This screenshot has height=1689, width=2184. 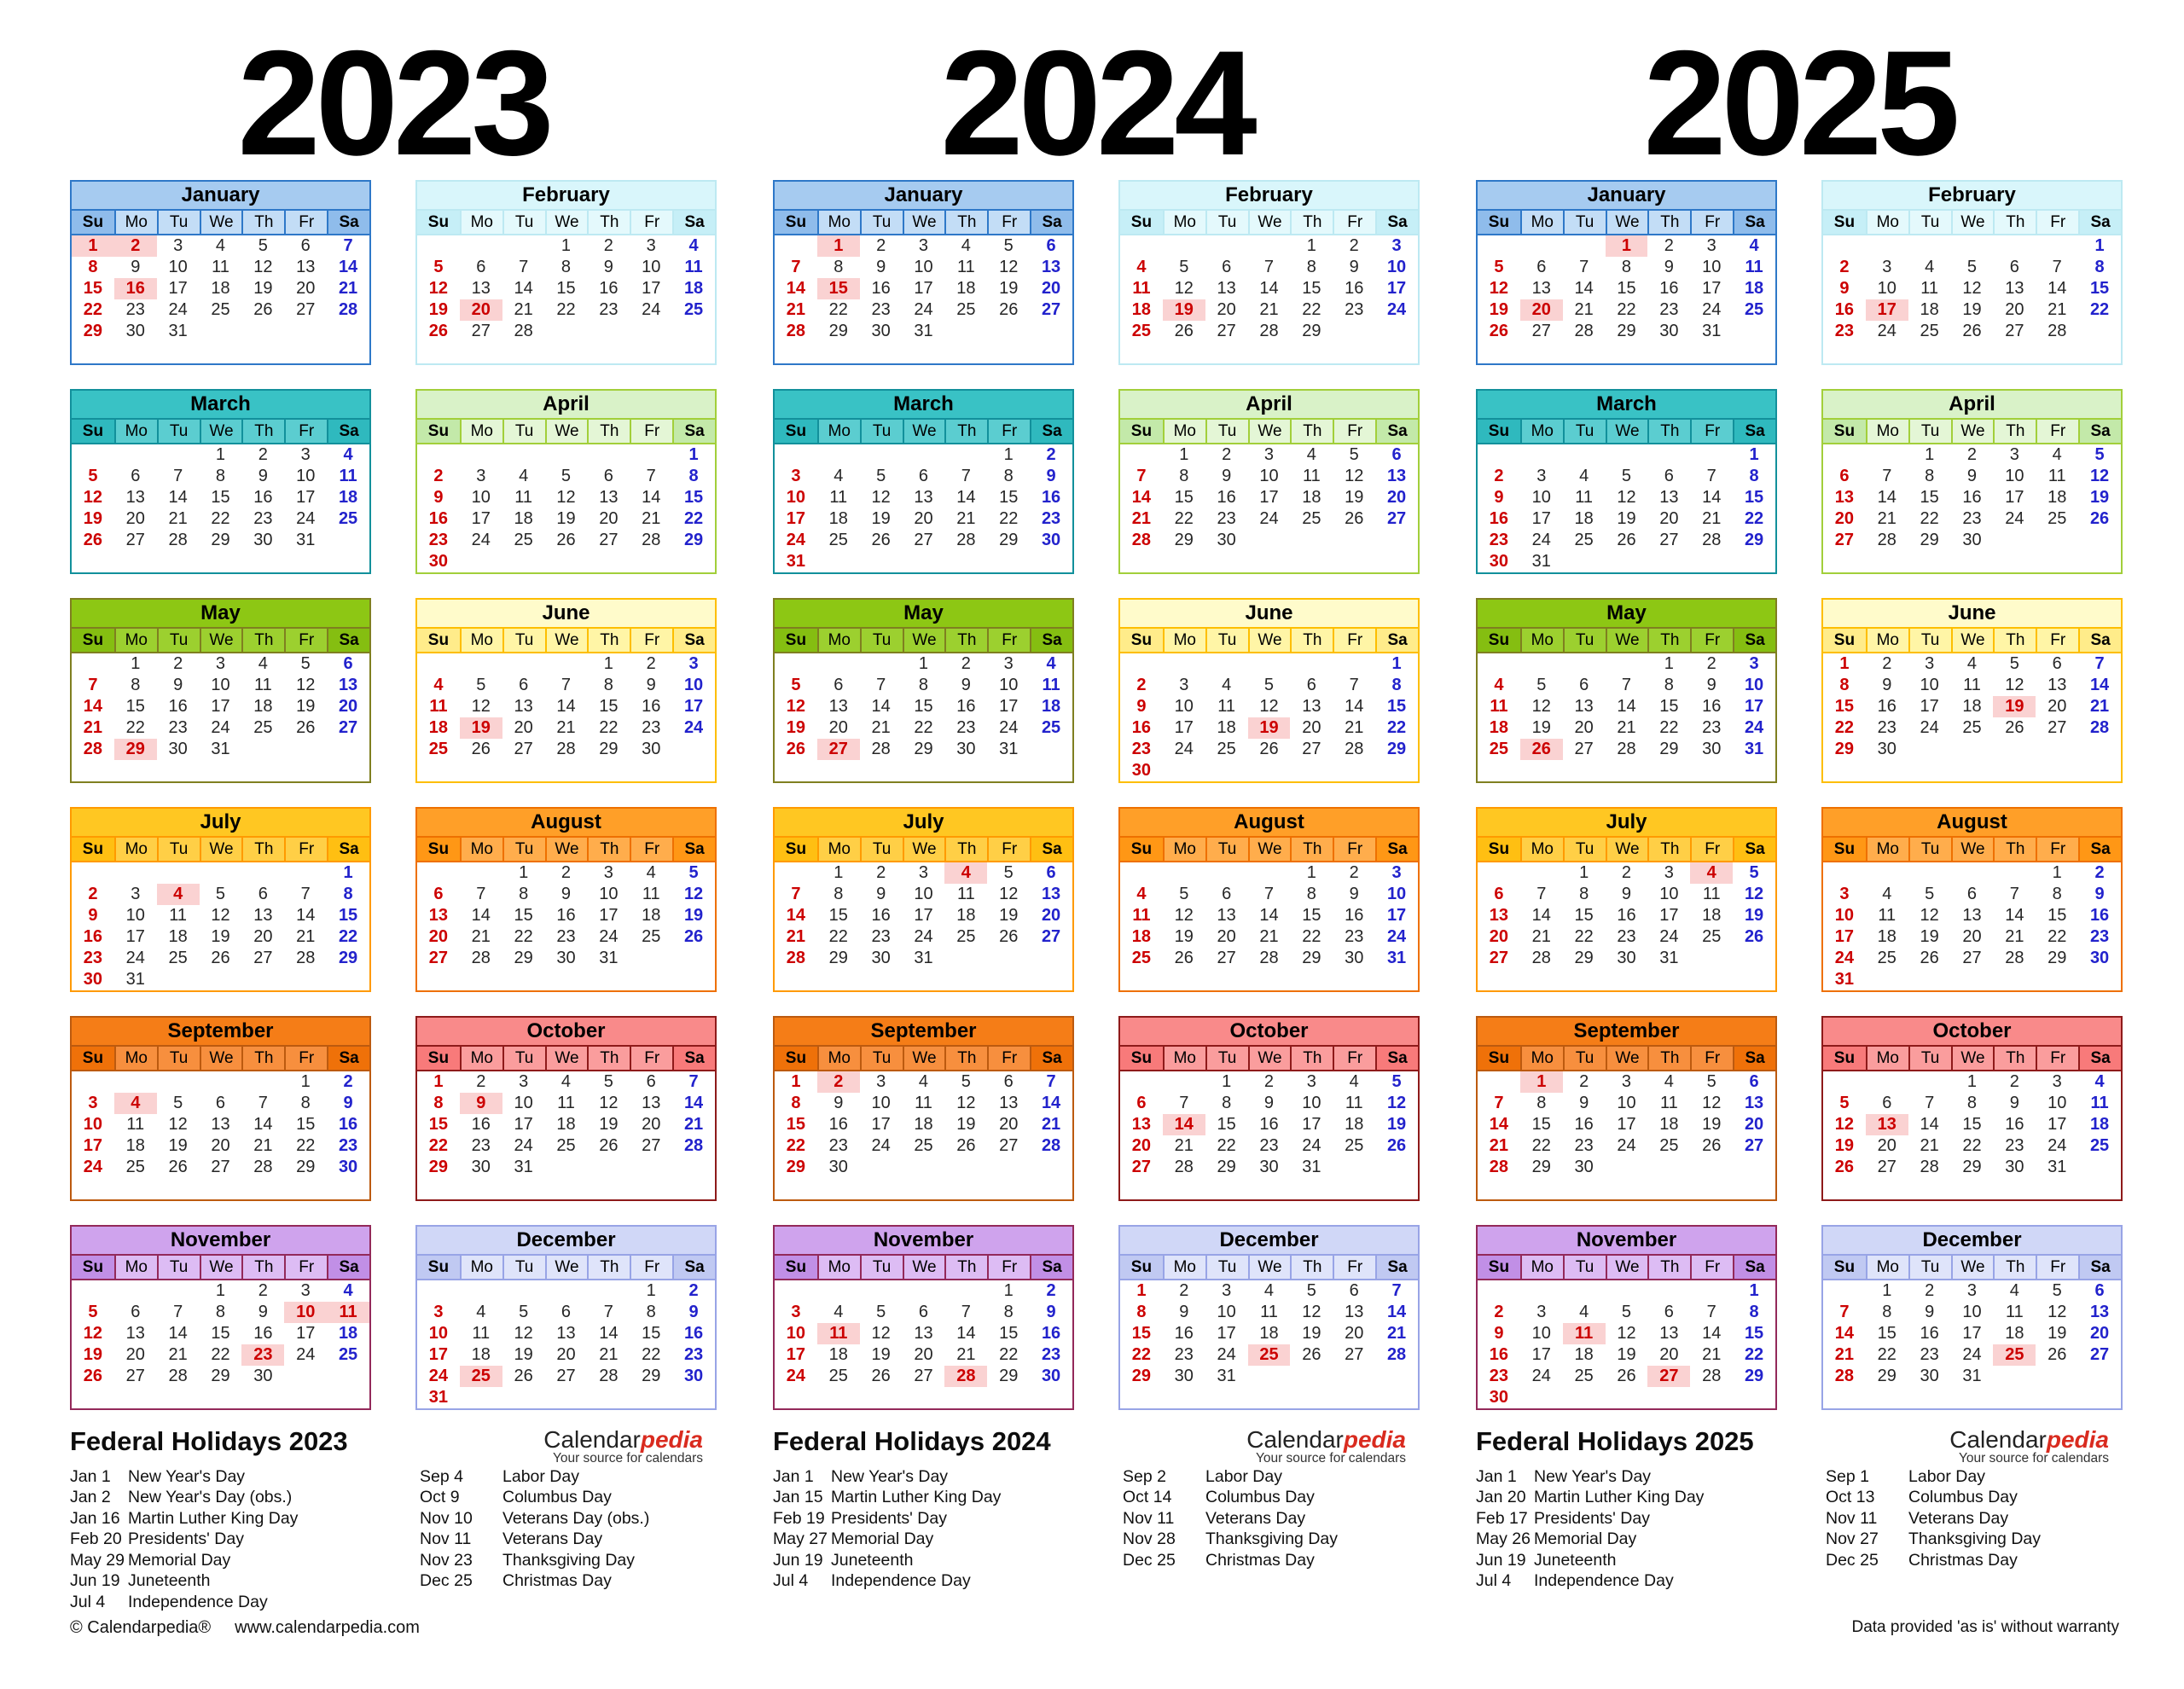 What do you see at coordinates (327, 1628) in the screenshot?
I see `website-link: www.calendarpedia.com` at bounding box center [327, 1628].